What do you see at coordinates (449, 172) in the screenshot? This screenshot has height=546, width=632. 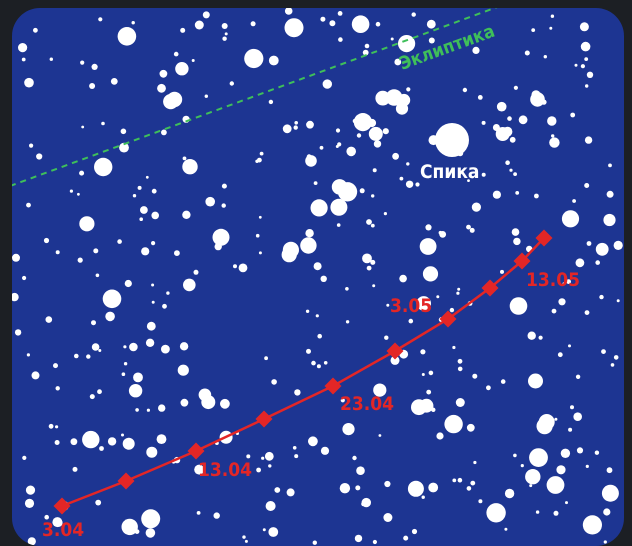 I see `spica-label: Спика` at bounding box center [449, 172].